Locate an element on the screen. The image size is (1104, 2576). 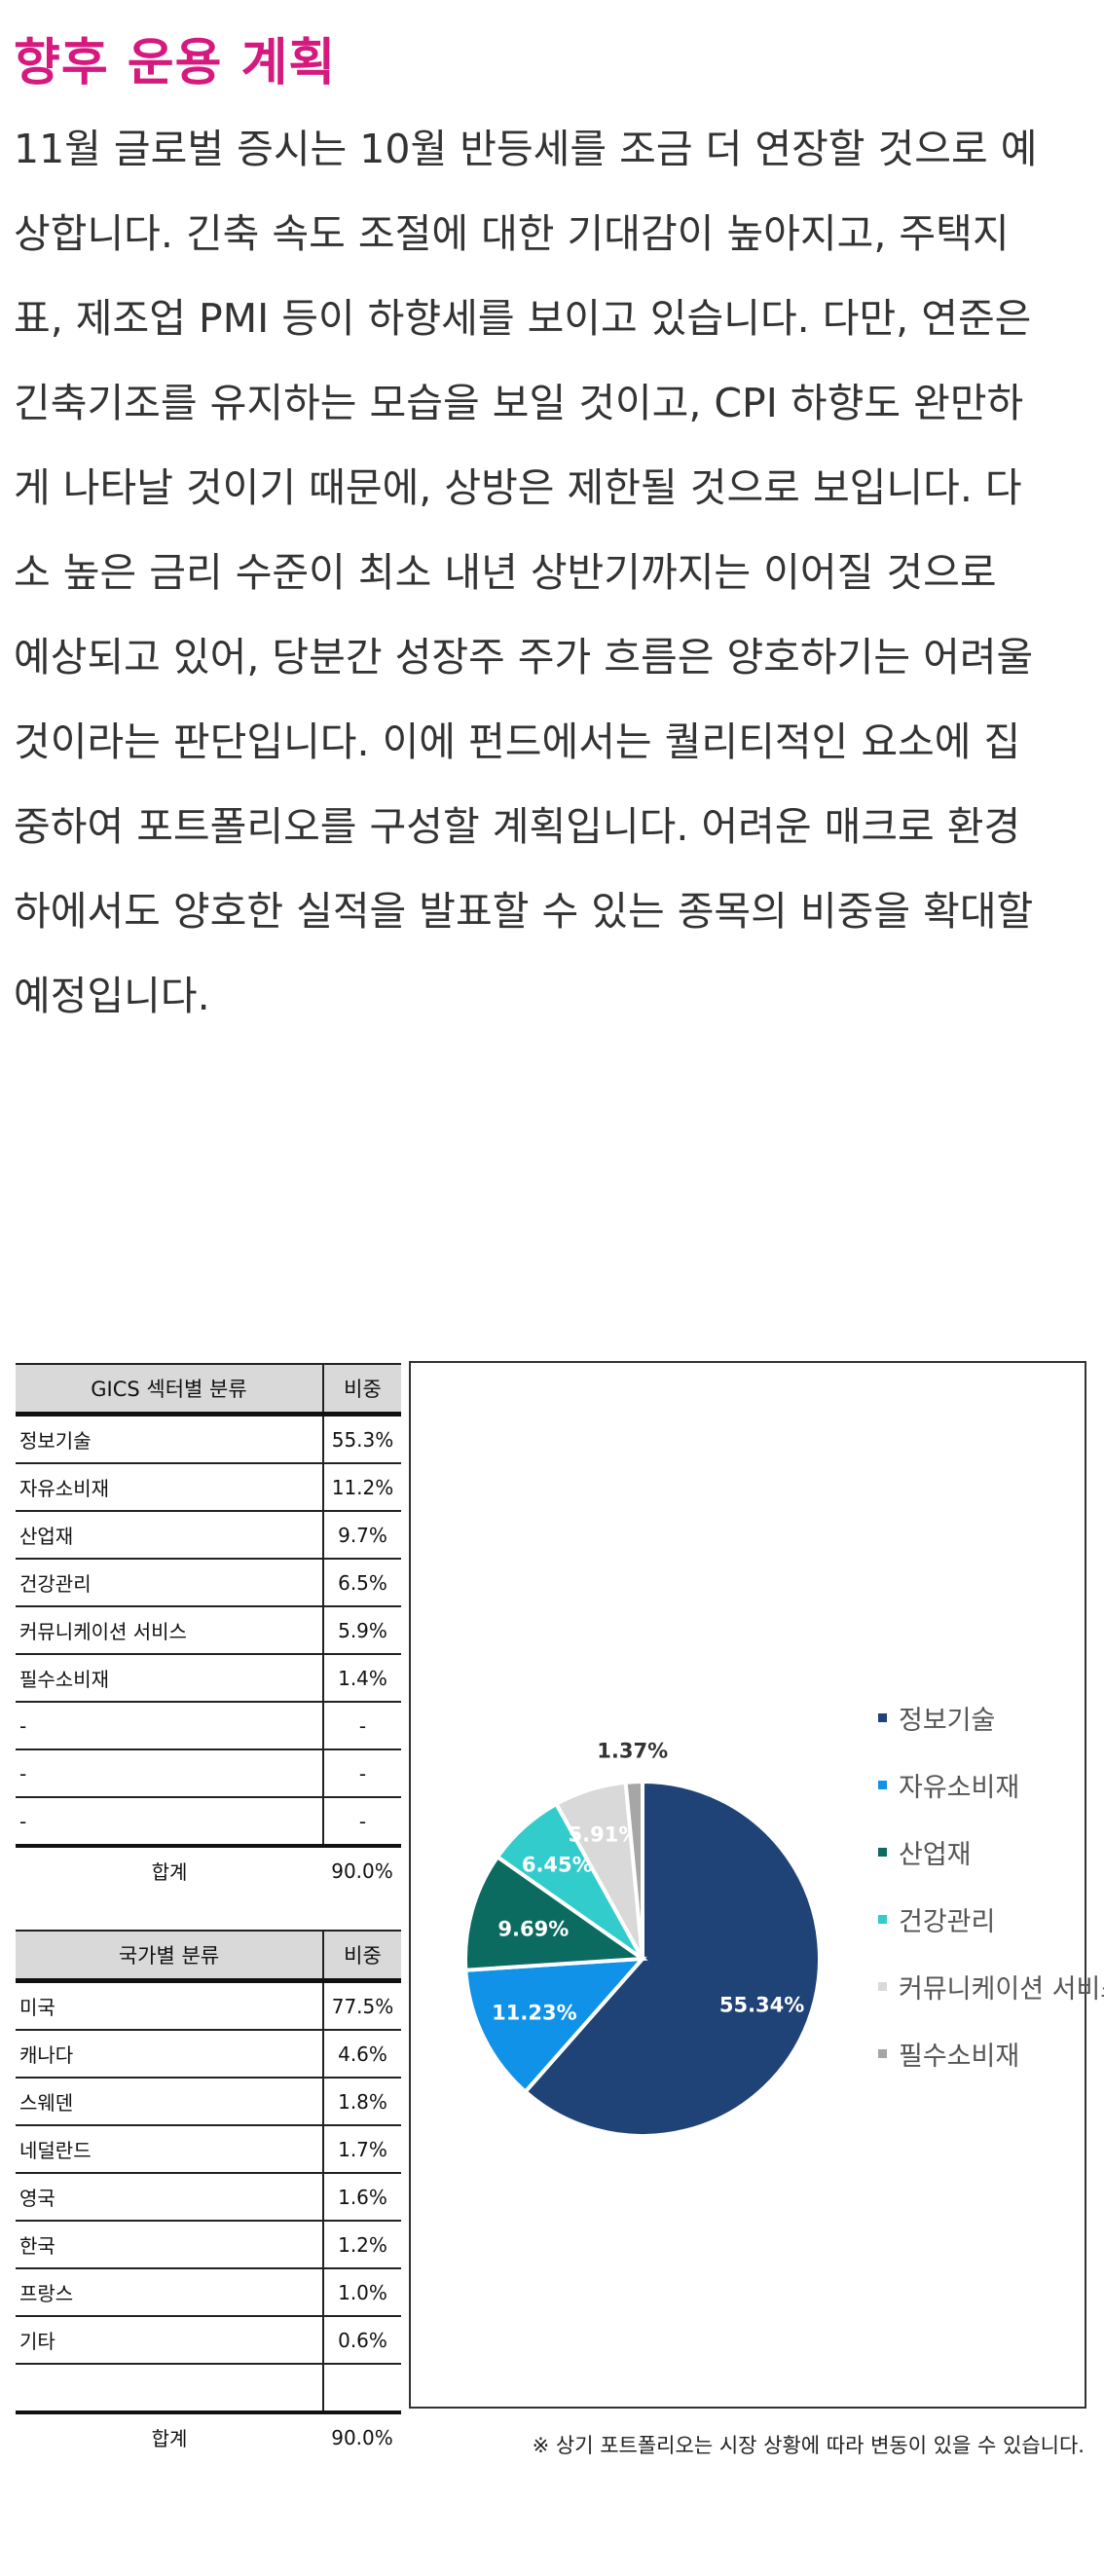
table-row: 프랑스 1.0% is located at coordinates (208, 2292).